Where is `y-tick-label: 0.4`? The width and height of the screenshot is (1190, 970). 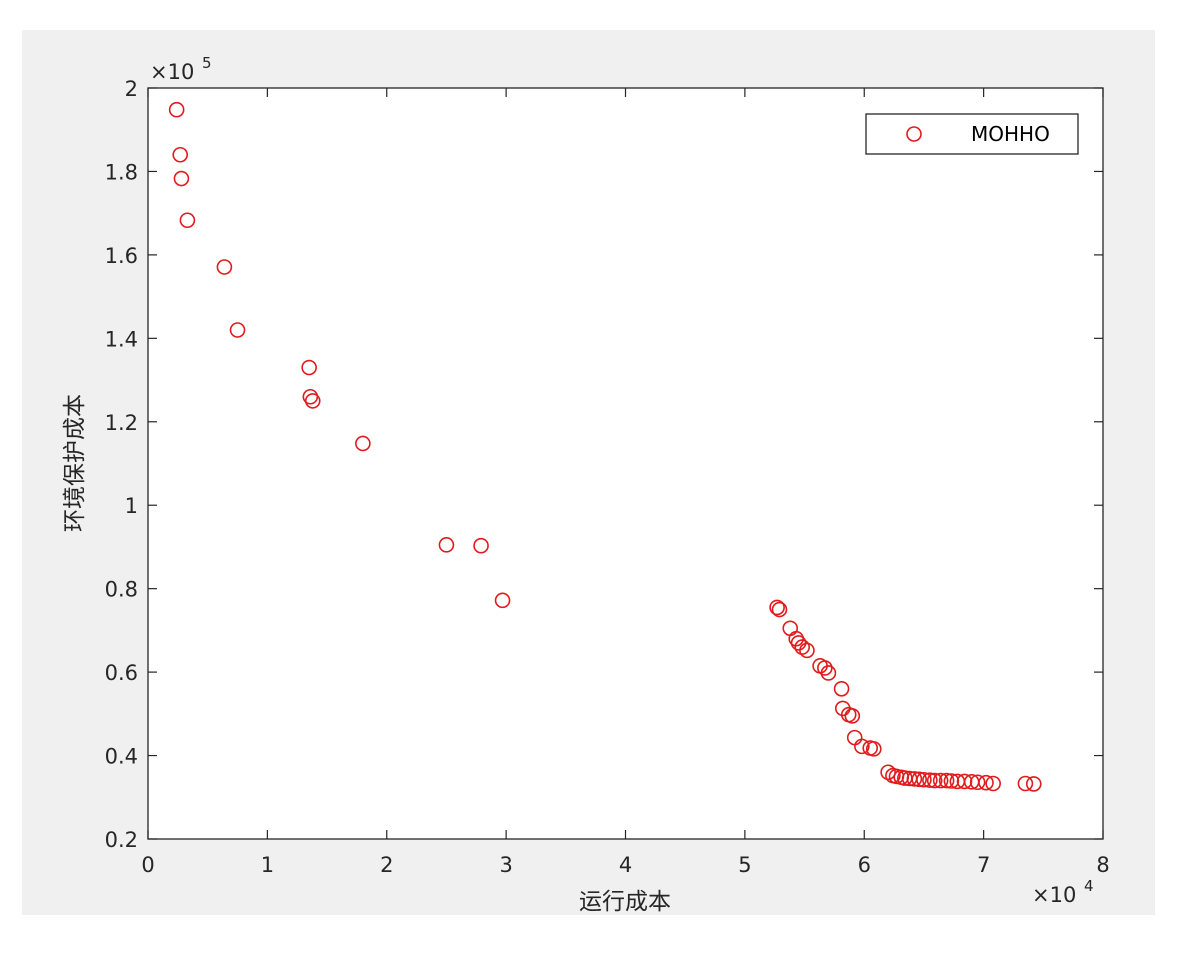
y-tick-label: 0.4 is located at coordinates (121, 757).